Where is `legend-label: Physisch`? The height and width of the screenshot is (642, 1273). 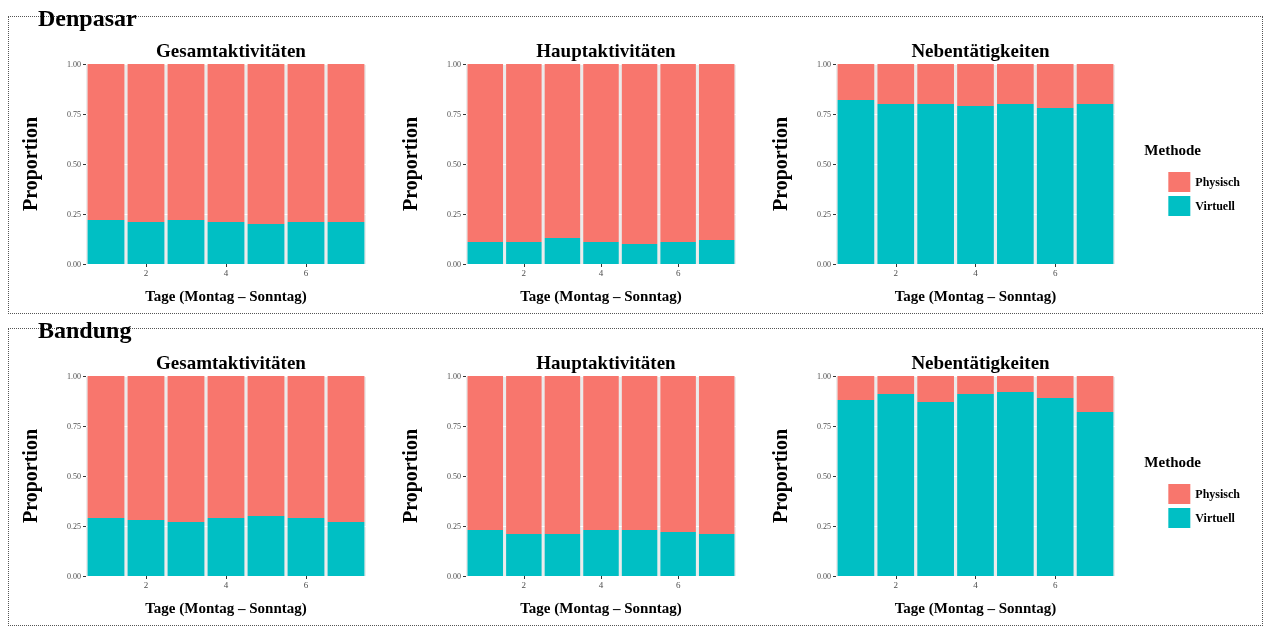 legend-label: Physisch is located at coordinates (1218, 182).